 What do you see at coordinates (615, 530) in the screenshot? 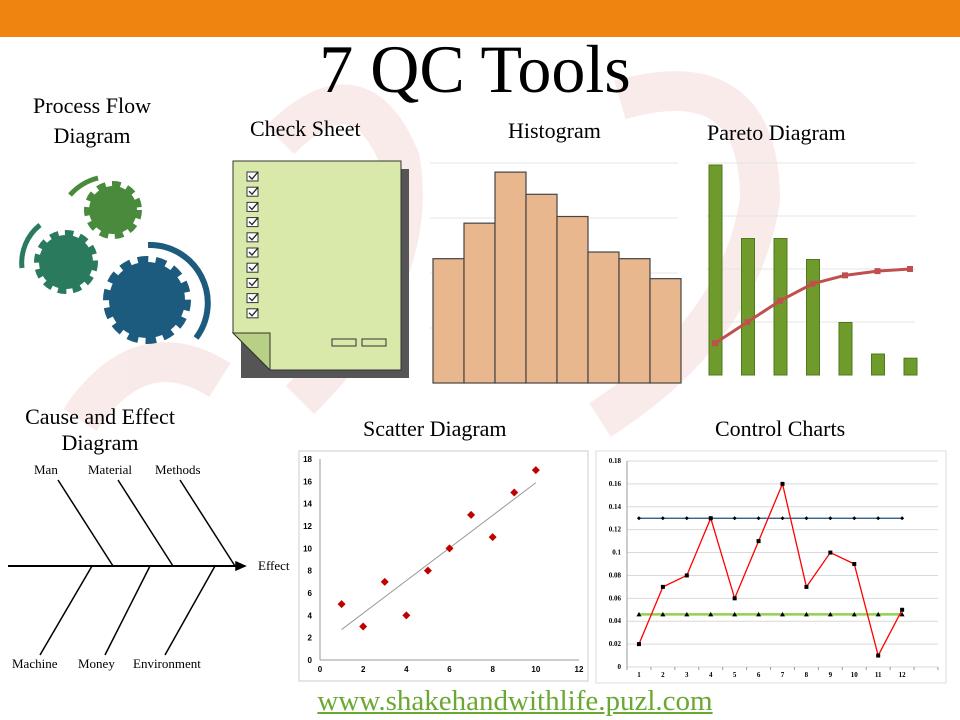
I see `y-tick-label: 0.12` at bounding box center [615, 530].